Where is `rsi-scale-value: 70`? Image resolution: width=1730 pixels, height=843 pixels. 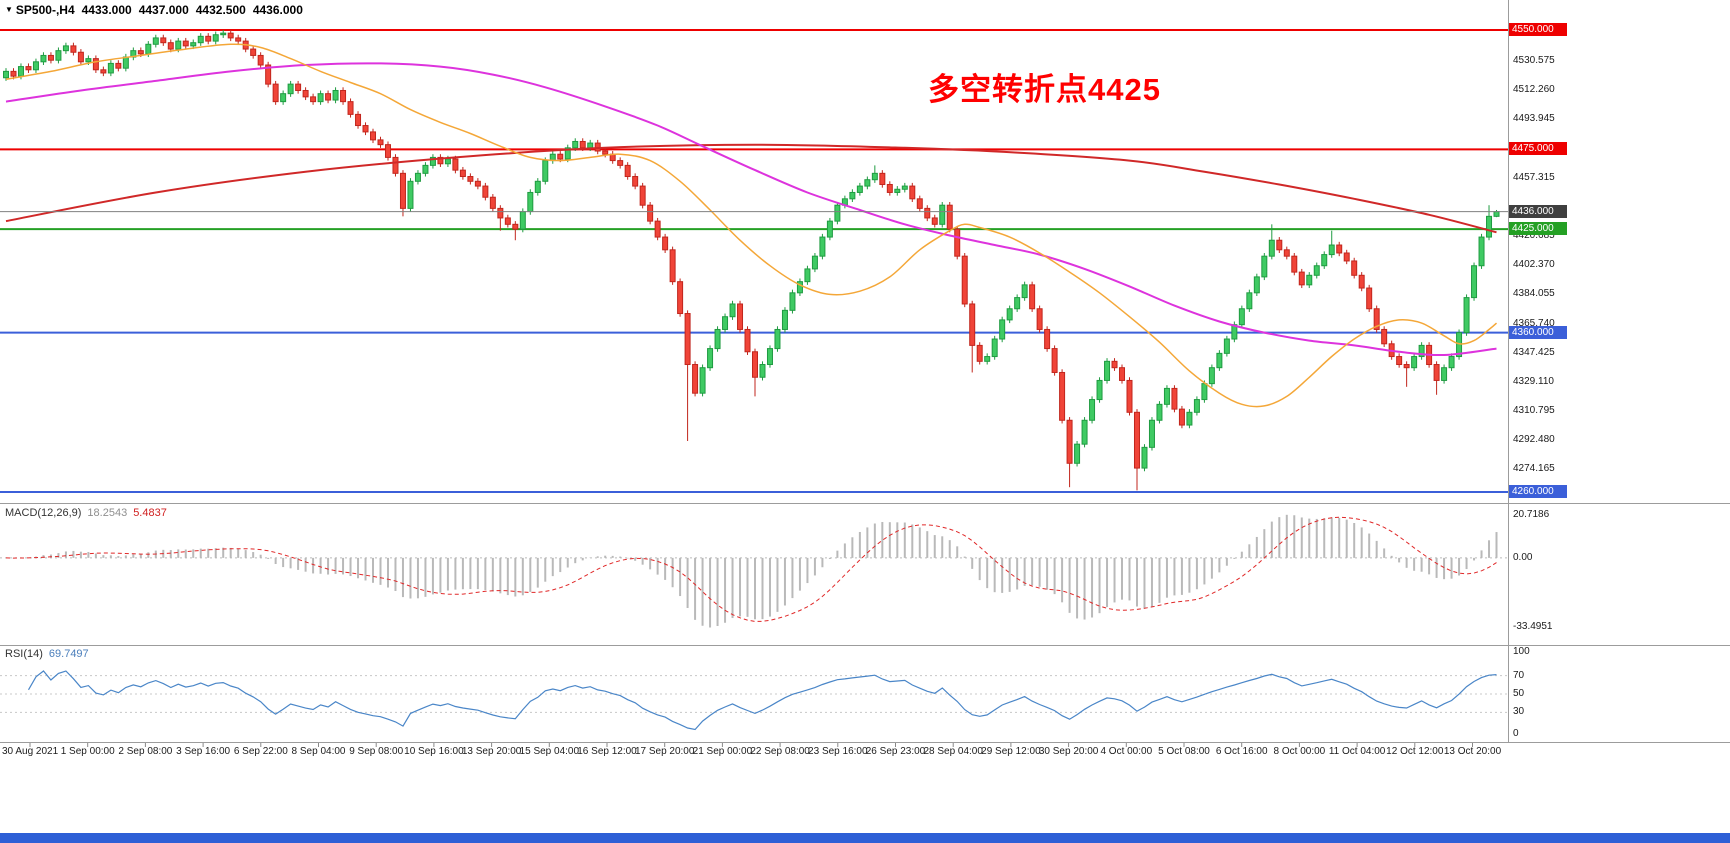 rsi-scale-value: 70 is located at coordinates (1519, 675).